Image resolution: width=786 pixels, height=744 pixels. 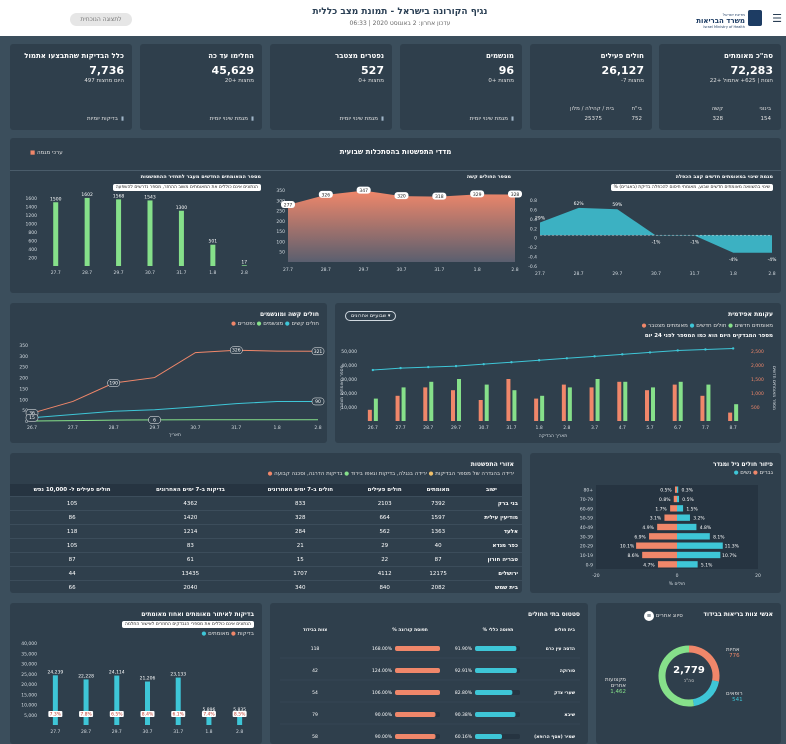 What do you see at coordinates (190, 531) in the screenshot?
I see `table-cell: 1214` at bounding box center [190, 531].